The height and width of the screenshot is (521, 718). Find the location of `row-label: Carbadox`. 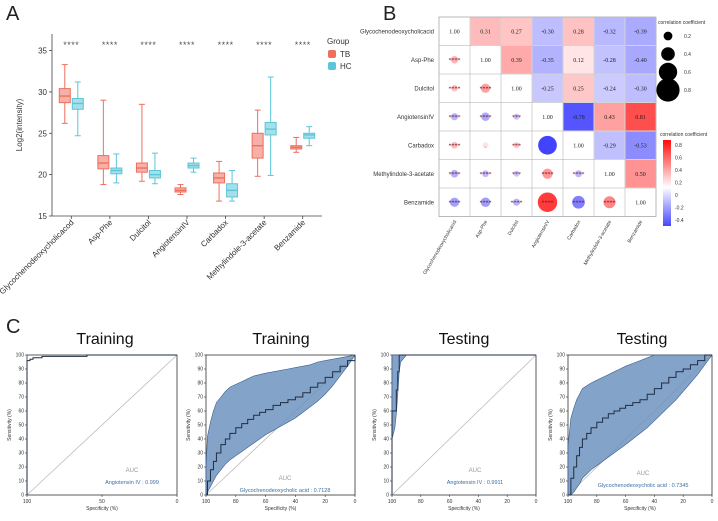

row-label: Carbadox is located at coordinates (421, 146).